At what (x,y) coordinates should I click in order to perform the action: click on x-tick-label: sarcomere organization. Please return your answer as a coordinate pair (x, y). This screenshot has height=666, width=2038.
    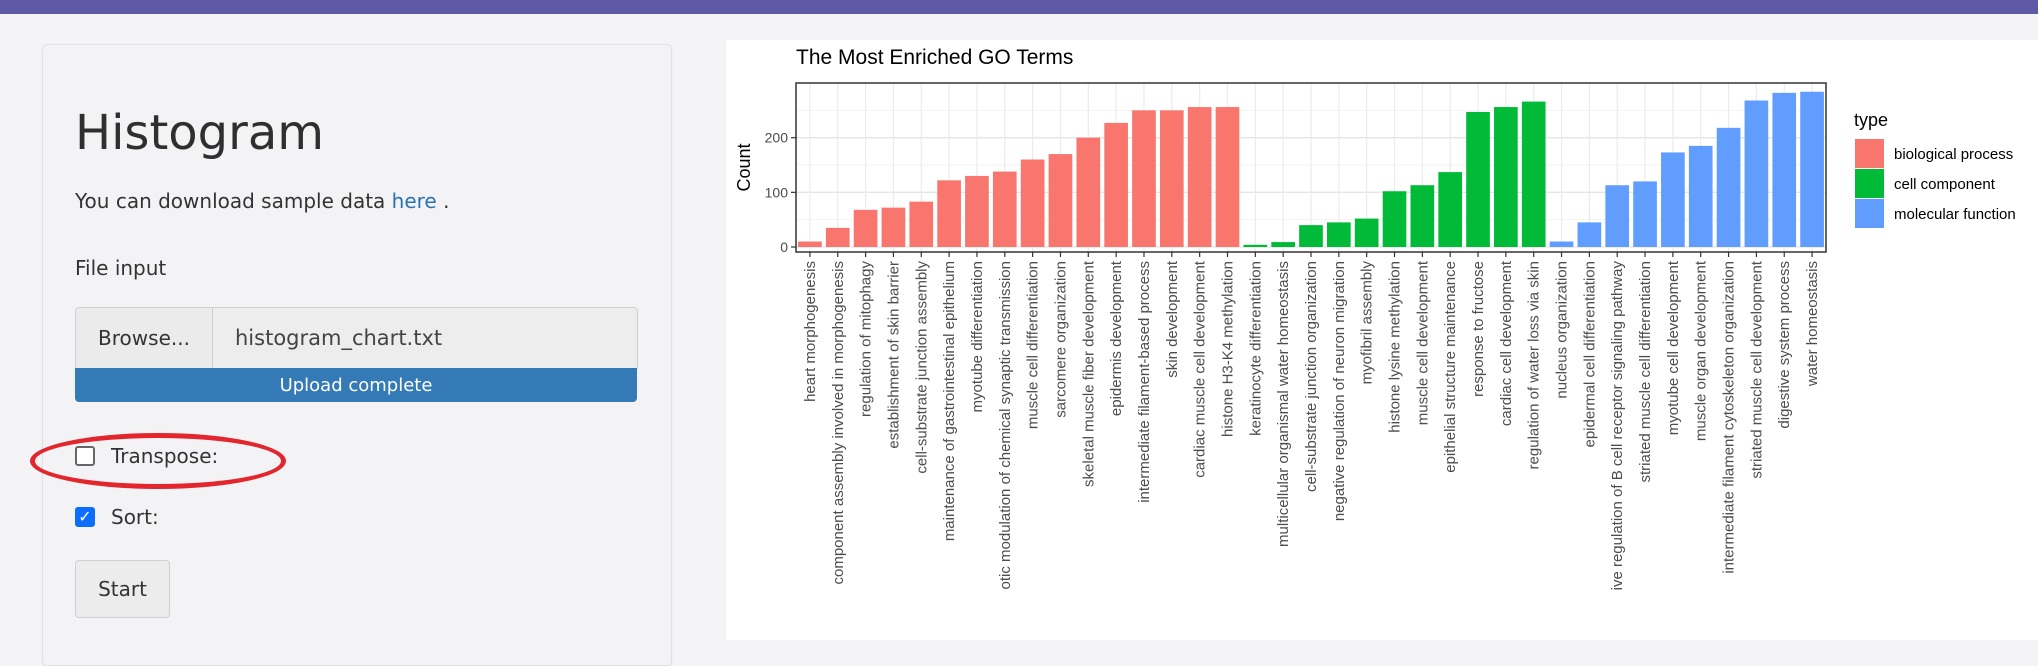
    Looking at the image, I should click on (1060, 339).